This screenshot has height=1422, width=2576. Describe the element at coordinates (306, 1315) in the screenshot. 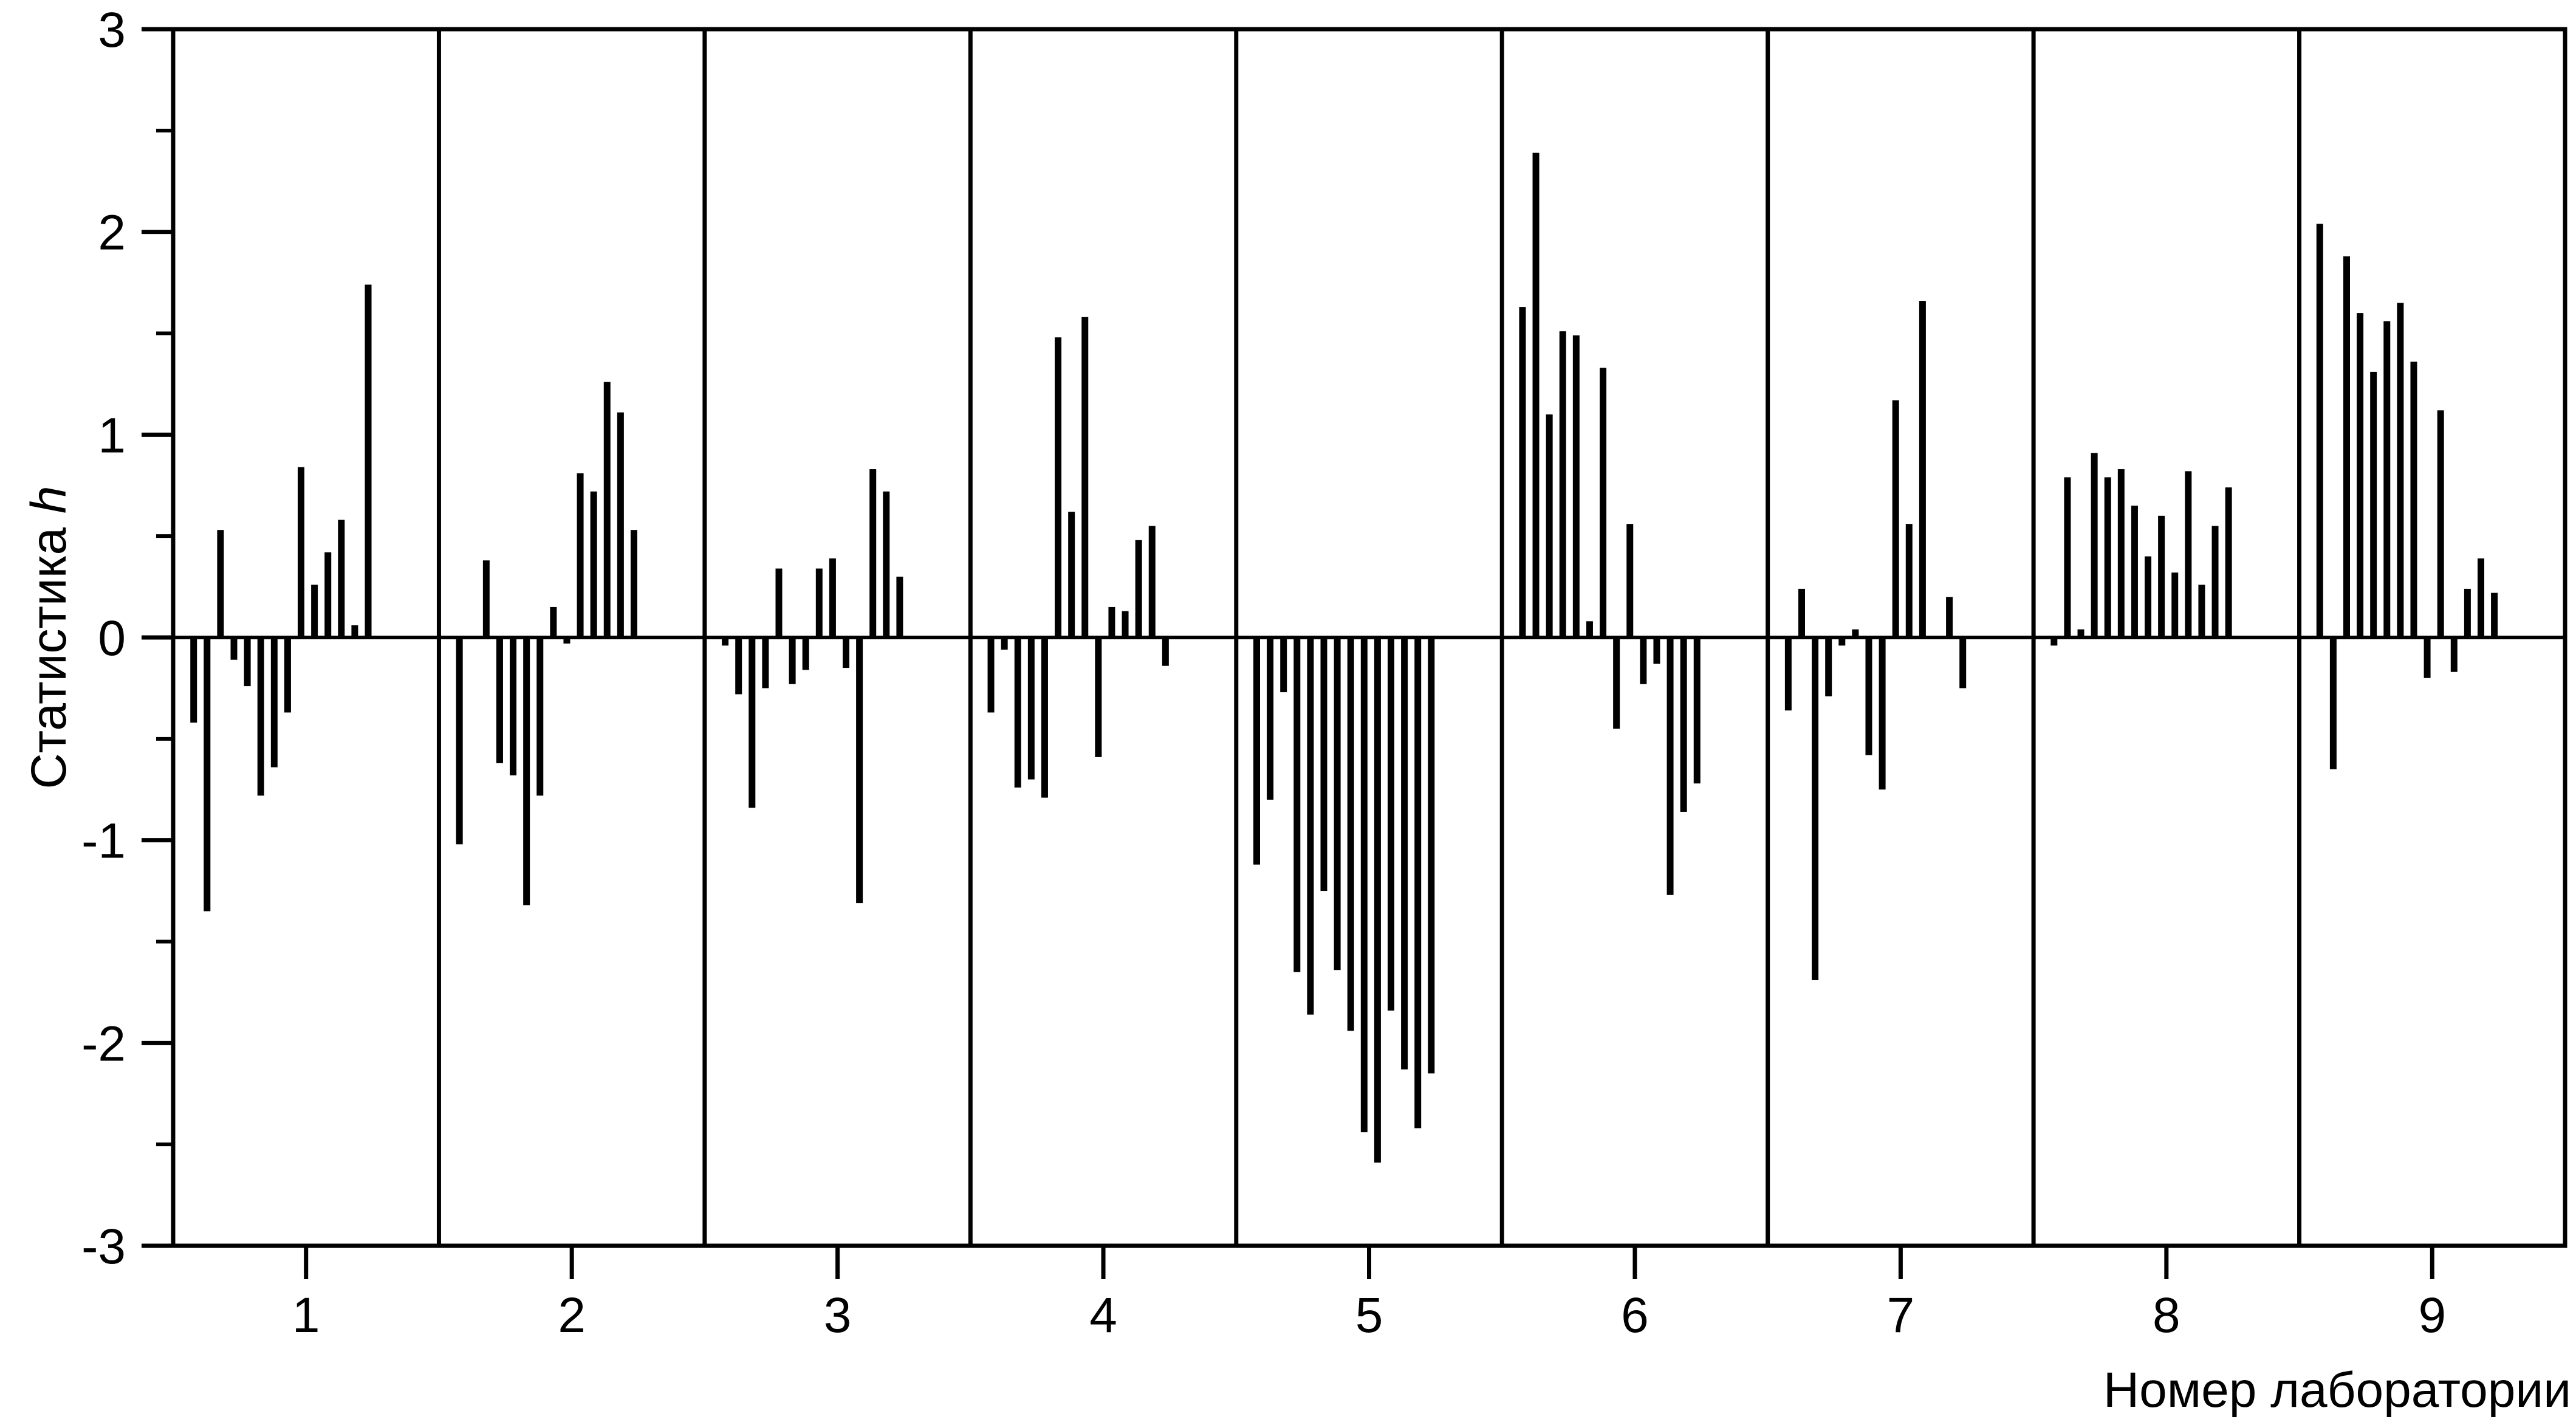

I see `x-tick-label: 1` at that location.